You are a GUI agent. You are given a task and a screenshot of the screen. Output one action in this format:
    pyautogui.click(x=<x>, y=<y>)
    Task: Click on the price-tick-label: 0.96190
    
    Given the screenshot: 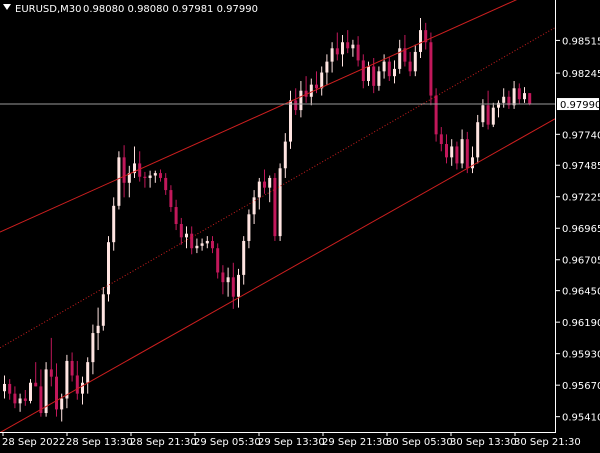 What is the action you would take?
    pyautogui.click(x=581, y=323)
    